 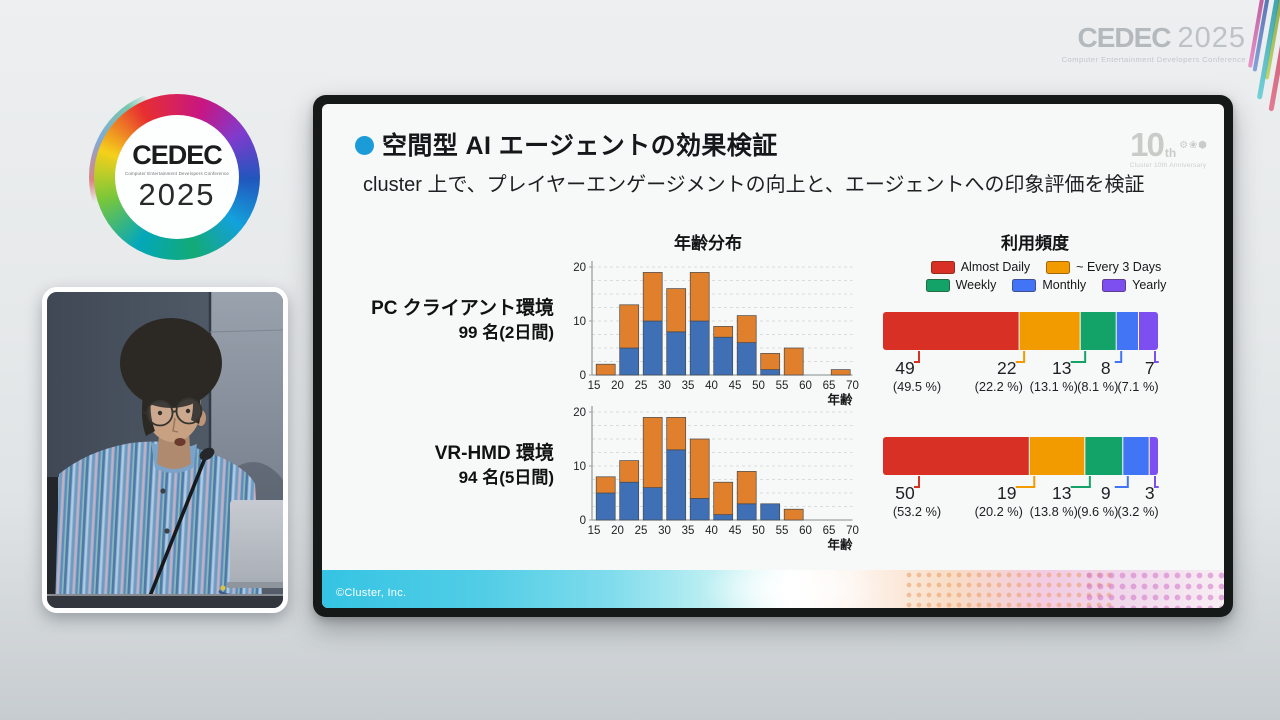 I want to click on speaker-video, so click(x=165, y=450).